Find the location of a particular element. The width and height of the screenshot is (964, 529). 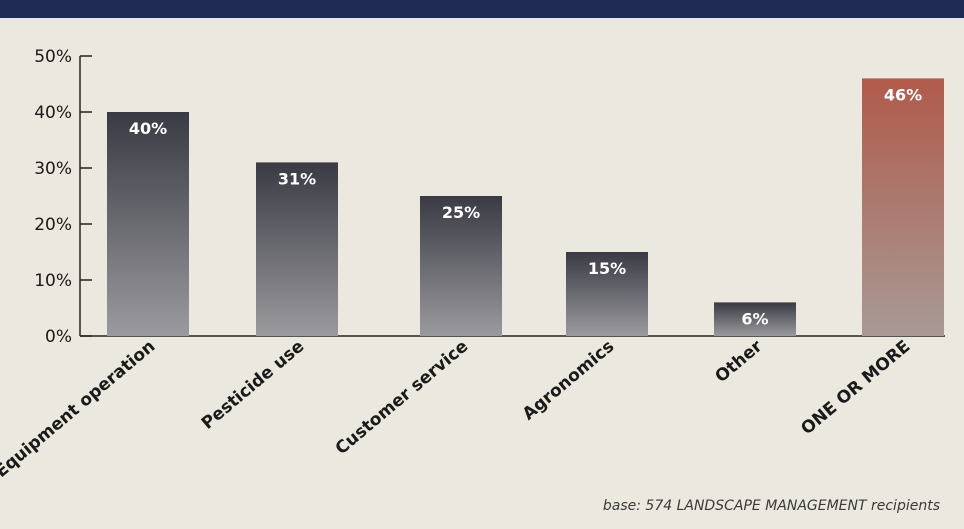

bar-value-label: 40% is located at coordinates (148, 128).